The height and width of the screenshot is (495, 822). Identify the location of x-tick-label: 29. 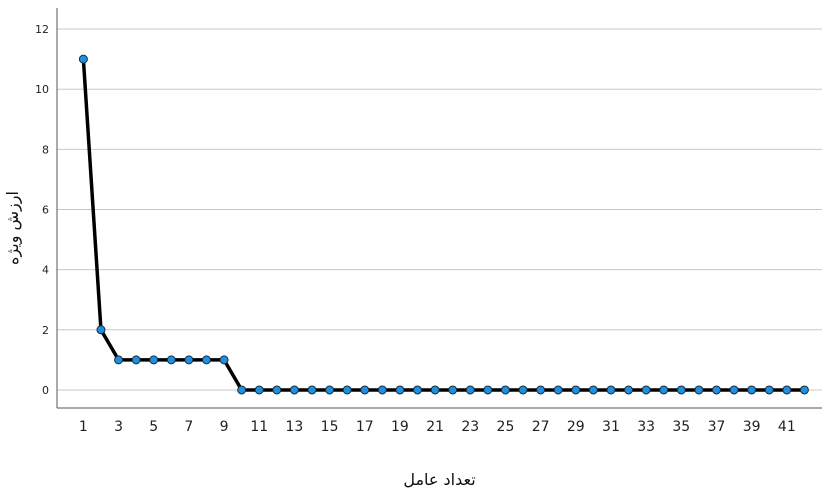
(576, 427).